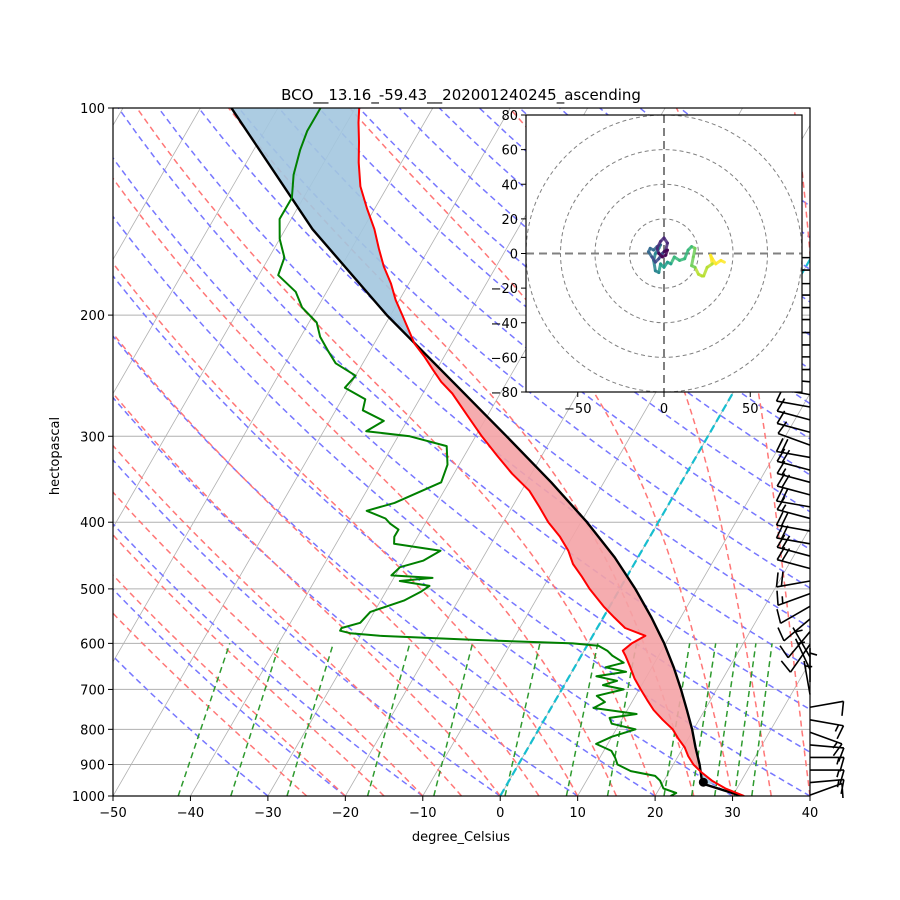 The height and width of the screenshot is (900, 900). I want to click on hodograph-trace, so click(686, 257).